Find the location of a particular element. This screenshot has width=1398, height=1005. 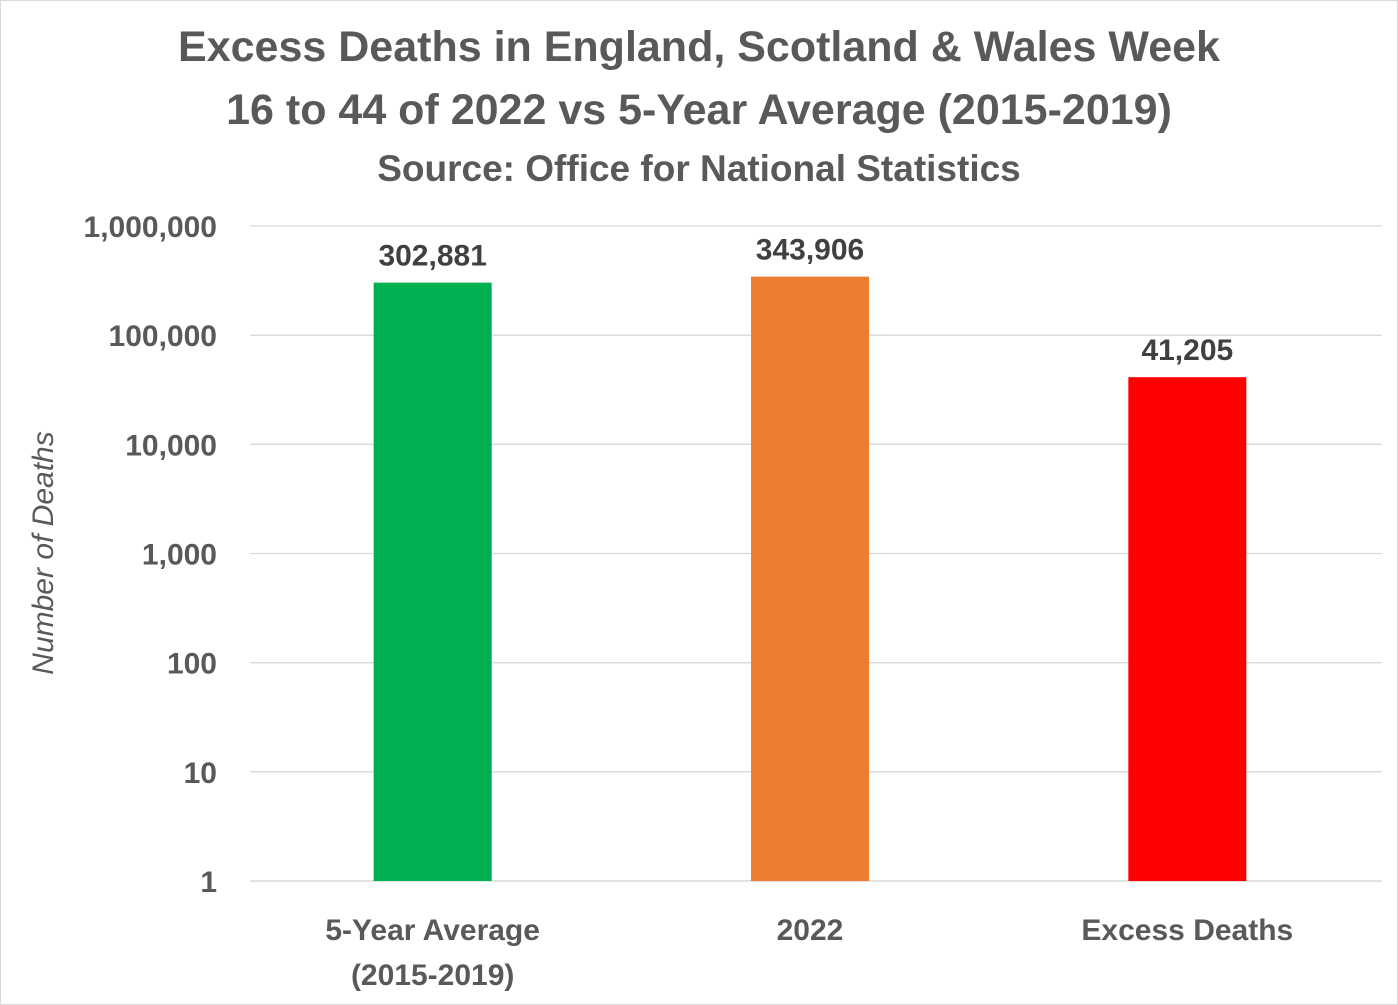

y-axis-label: Number of Deaths is located at coordinates (43, 552).